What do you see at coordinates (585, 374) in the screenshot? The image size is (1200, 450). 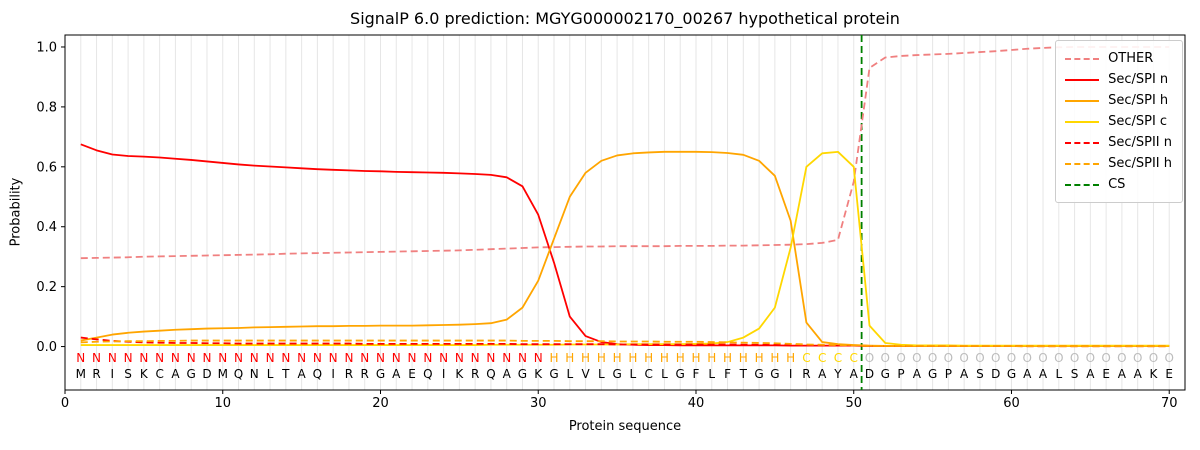 I see `residue-letter: V` at bounding box center [585, 374].